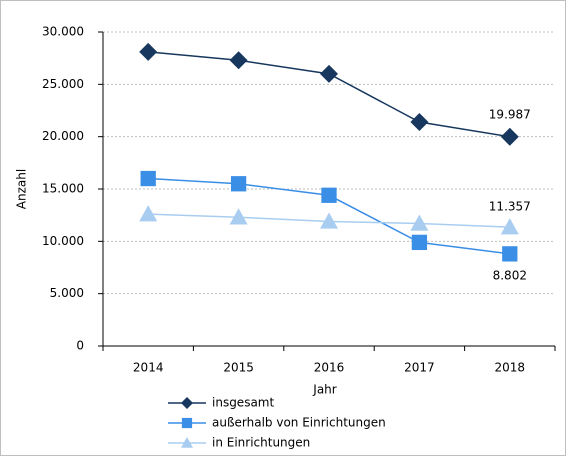  Describe the element at coordinates (329, 368) in the screenshot. I see `x-tick-label: 2016` at that location.